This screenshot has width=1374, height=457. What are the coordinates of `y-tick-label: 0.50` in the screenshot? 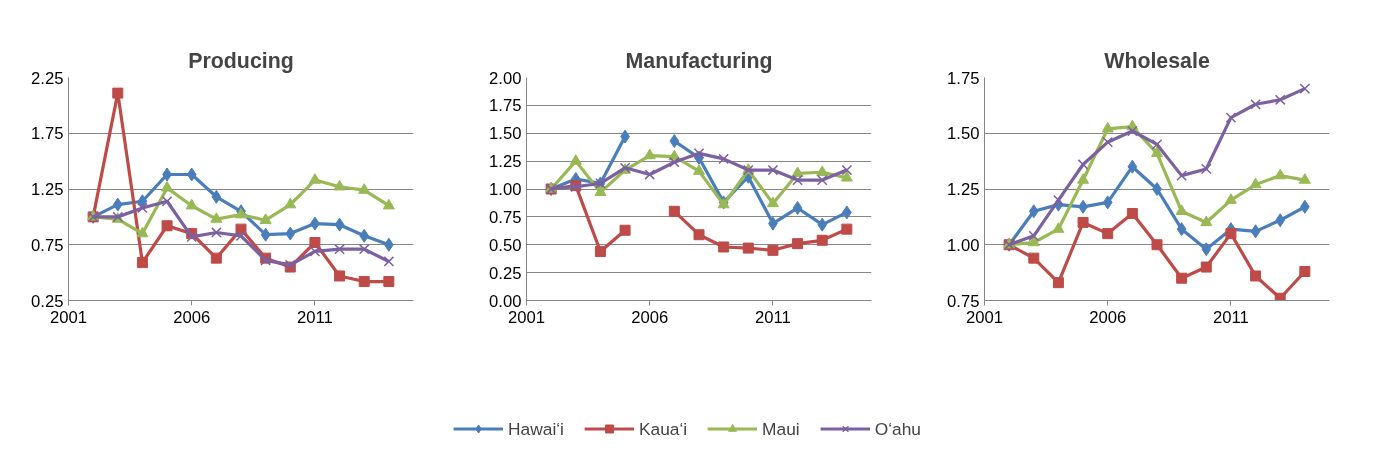 It's located at (505, 245).